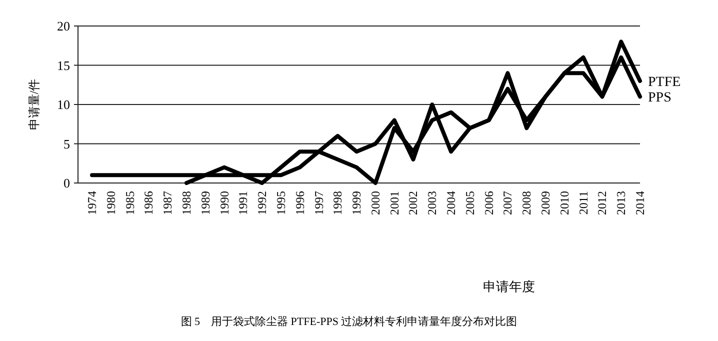 This screenshot has height=341, width=718. Describe the element at coordinates (432, 203) in the screenshot. I see `x-tick-label: 2003` at that location.